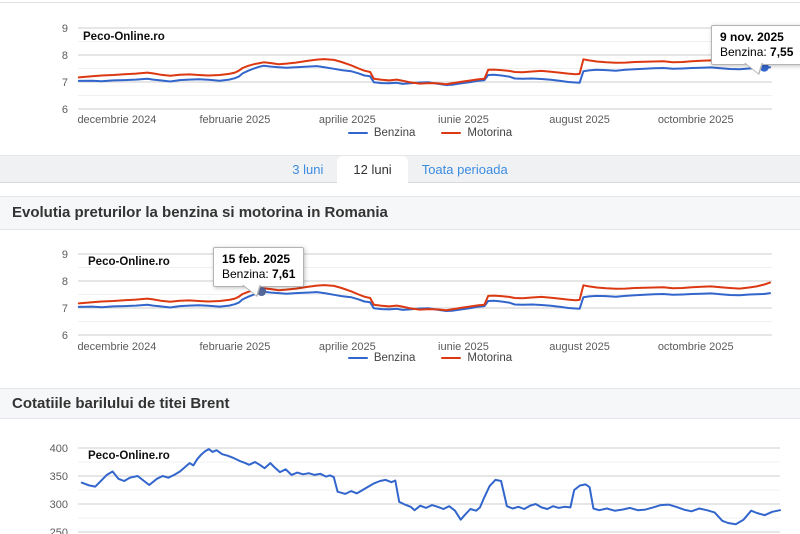 This screenshot has height=534, width=800. Describe the element at coordinates (256, 259) in the screenshot. I see `tooltip-date: 15 feb. 2025` at that location.